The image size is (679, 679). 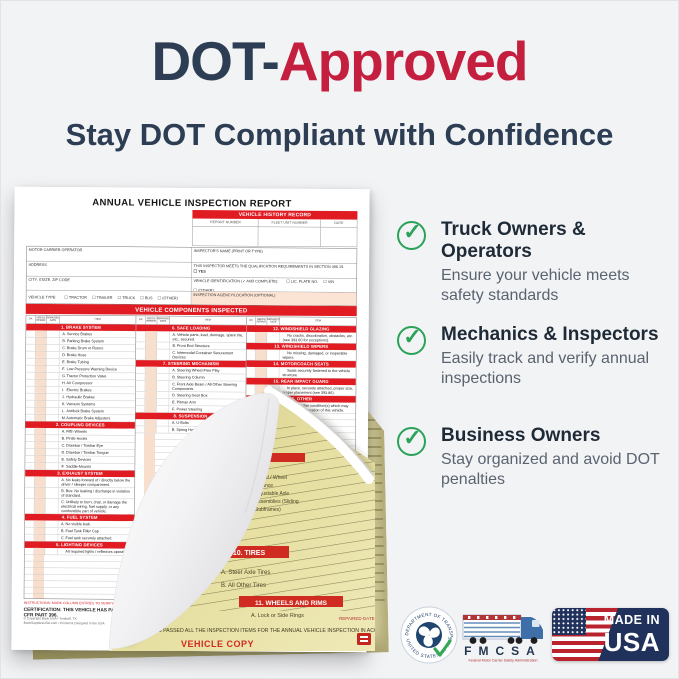 I want to click on benefit-title: Mechanics & Inspectors, so click(x=550, y=334).